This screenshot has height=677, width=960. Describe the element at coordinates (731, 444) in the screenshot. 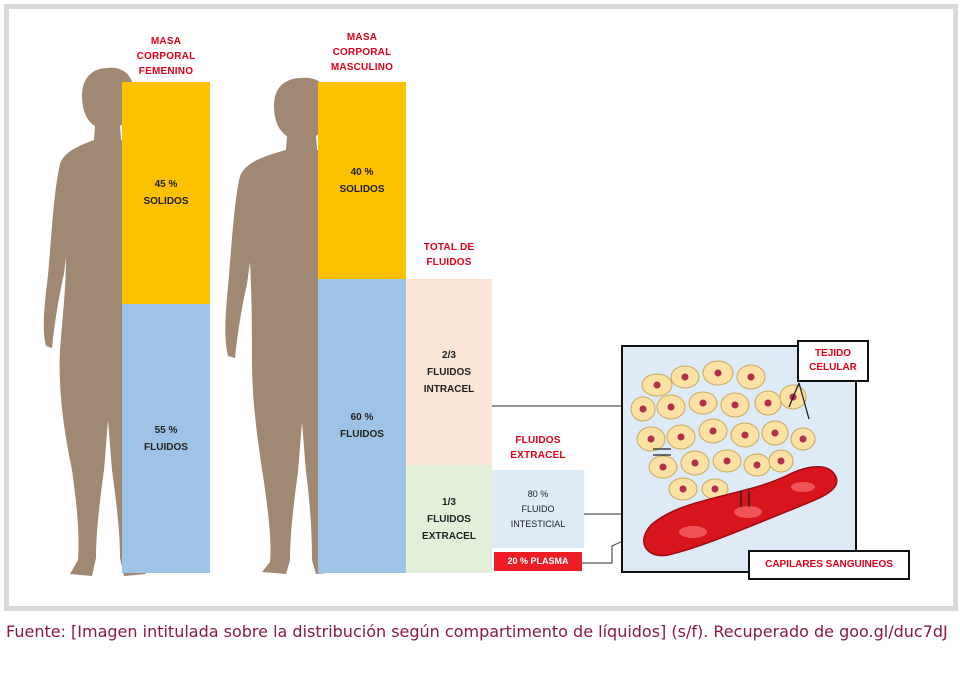

I see `exchange-arrows` at that location.